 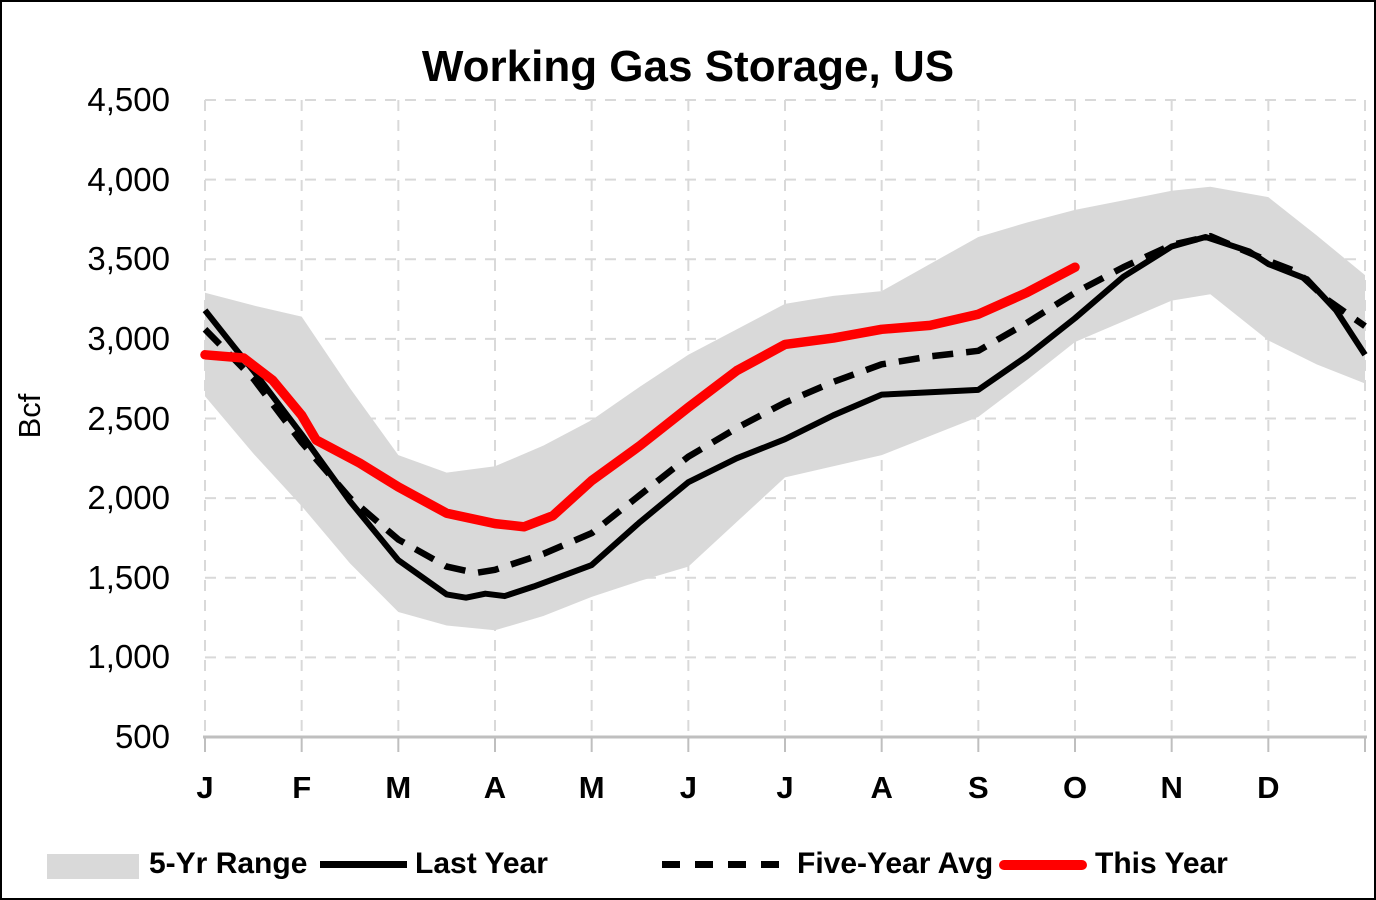 What do you see at coordinates (688, 787) in the screenshot?
I see `x-tick-month-6: J` at bounding box center [688, 787].